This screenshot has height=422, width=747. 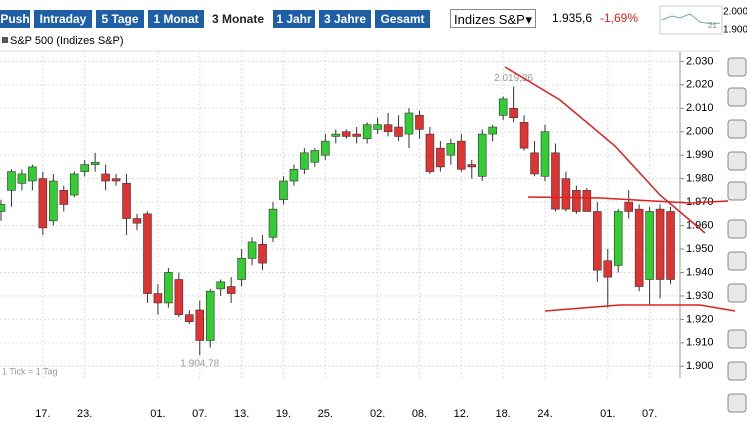 What do you see at coordinates (199, 364) in the screenshot?
I see `annotation: 1.904,78` at bounding box center [199, 364].